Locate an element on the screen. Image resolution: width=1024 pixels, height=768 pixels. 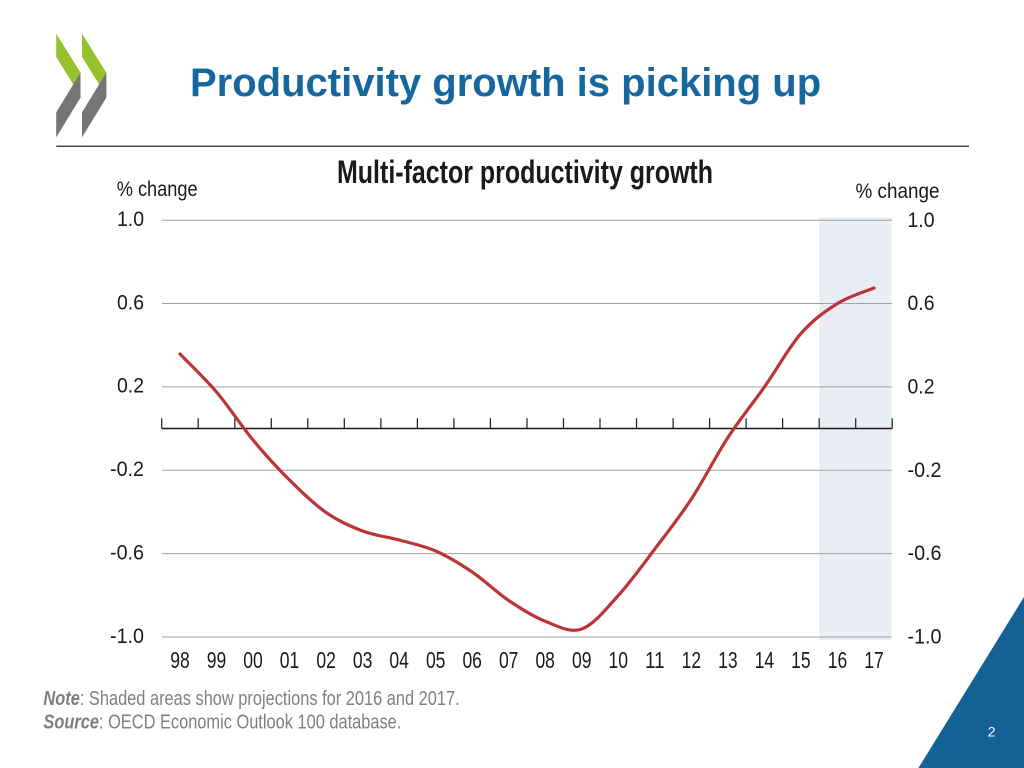
svg-text:Productivity growth is picking: Productivity growth is picking up is located at coordinates (505, 83).